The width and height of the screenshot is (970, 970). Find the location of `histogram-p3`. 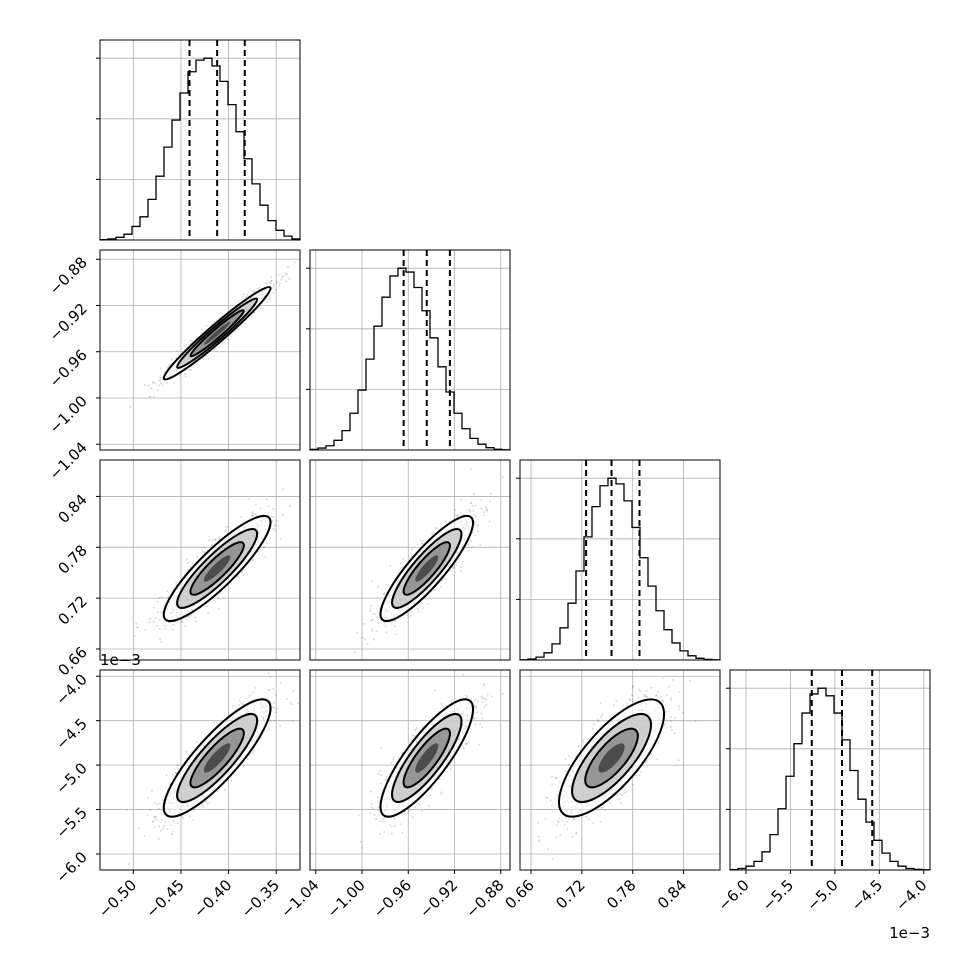

histogram-p3 is located at coordinates (620, 569).